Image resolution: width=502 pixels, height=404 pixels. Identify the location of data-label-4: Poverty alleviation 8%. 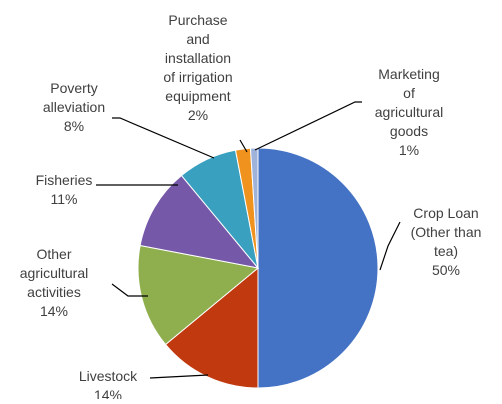
(74, 107).